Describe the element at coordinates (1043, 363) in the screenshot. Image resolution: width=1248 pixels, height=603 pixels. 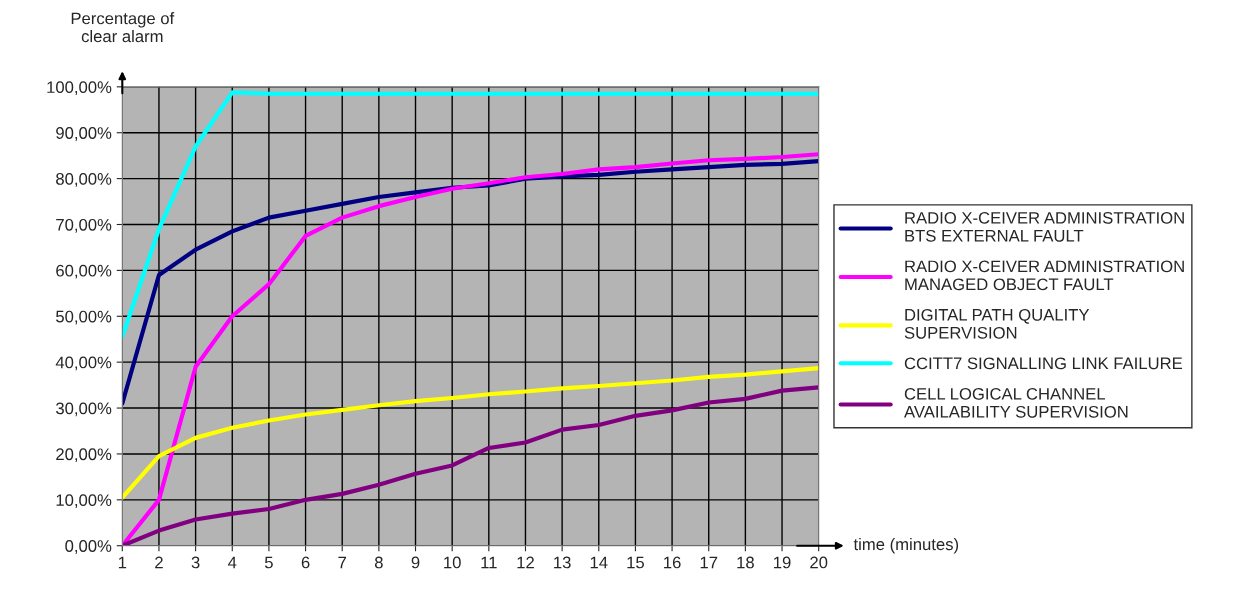
I see `legend-label: CCITT7 SIGNALLING LINK FAILURE` at that location.